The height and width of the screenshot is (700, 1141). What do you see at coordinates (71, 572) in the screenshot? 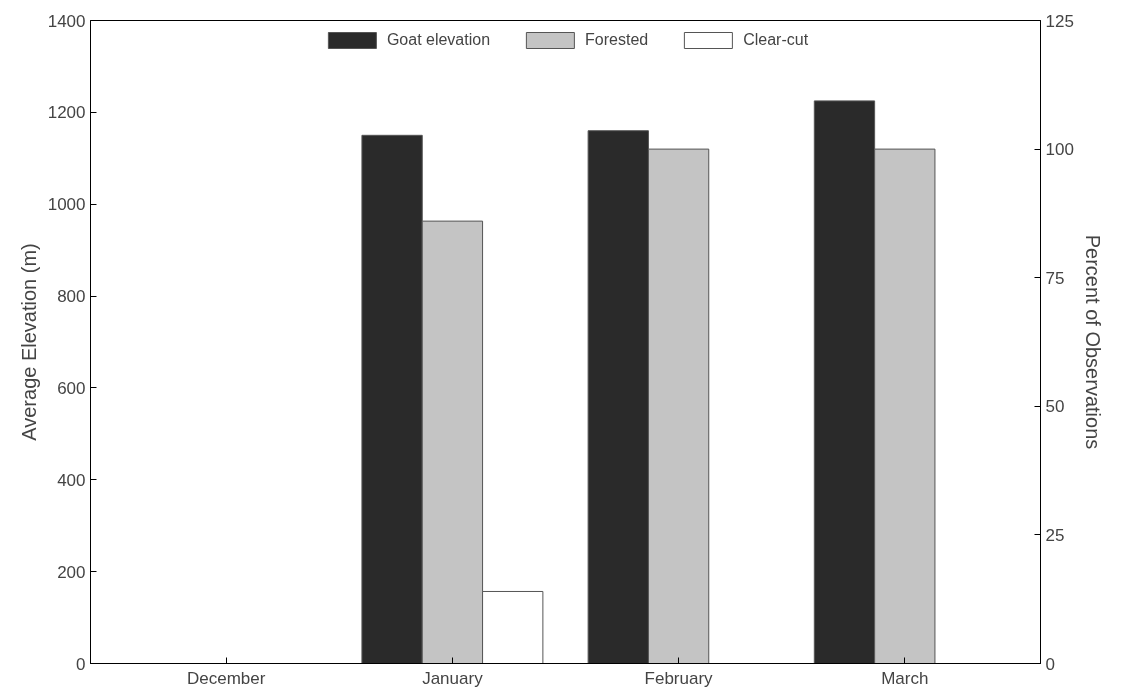
I see `y-tick-label: 200` at bounding box center [71, 572].